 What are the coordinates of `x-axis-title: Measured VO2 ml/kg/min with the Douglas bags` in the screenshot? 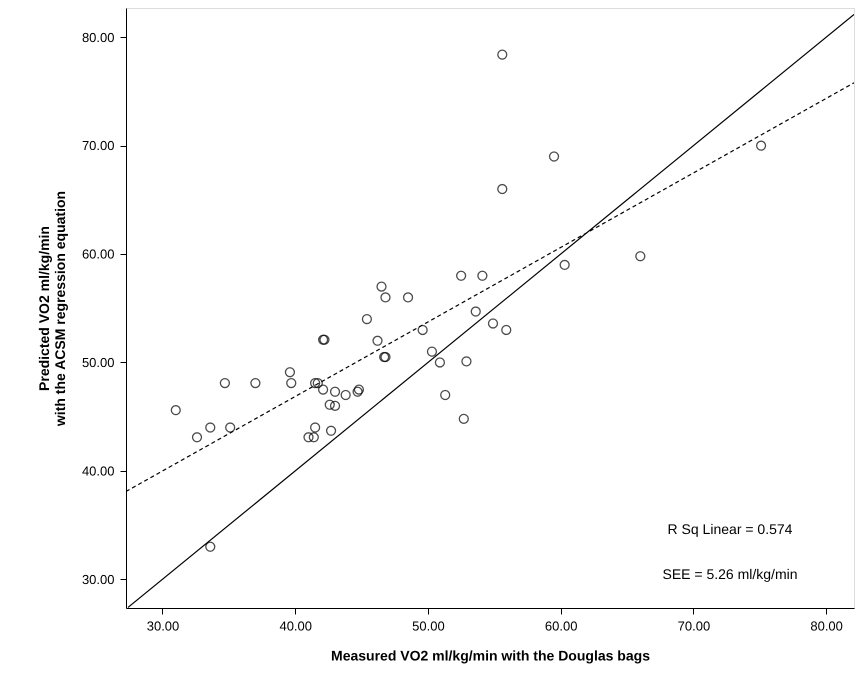 It's located at (490, 656).